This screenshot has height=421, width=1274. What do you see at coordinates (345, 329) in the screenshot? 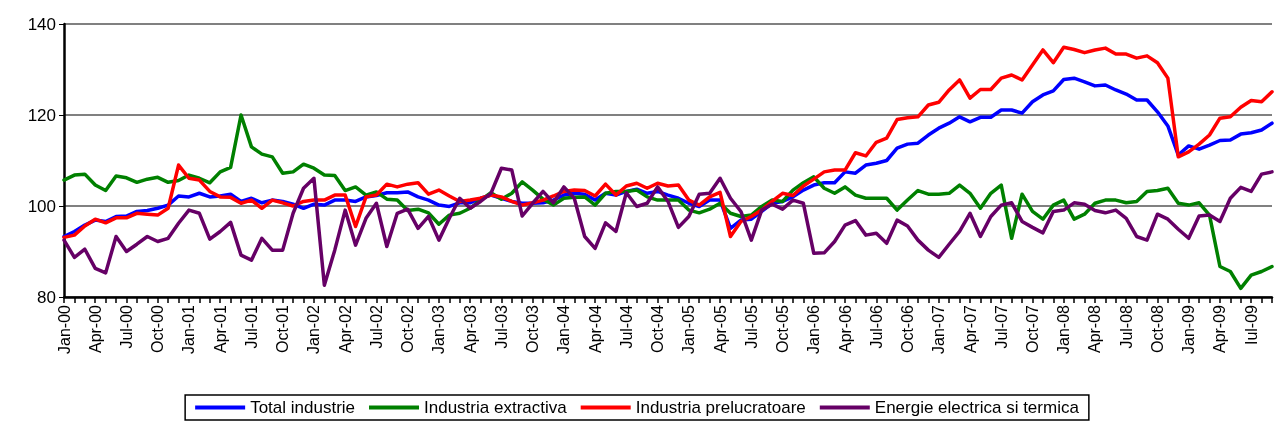
I see `x-tick-label: Apr-02` at bounding box center [345, 329].